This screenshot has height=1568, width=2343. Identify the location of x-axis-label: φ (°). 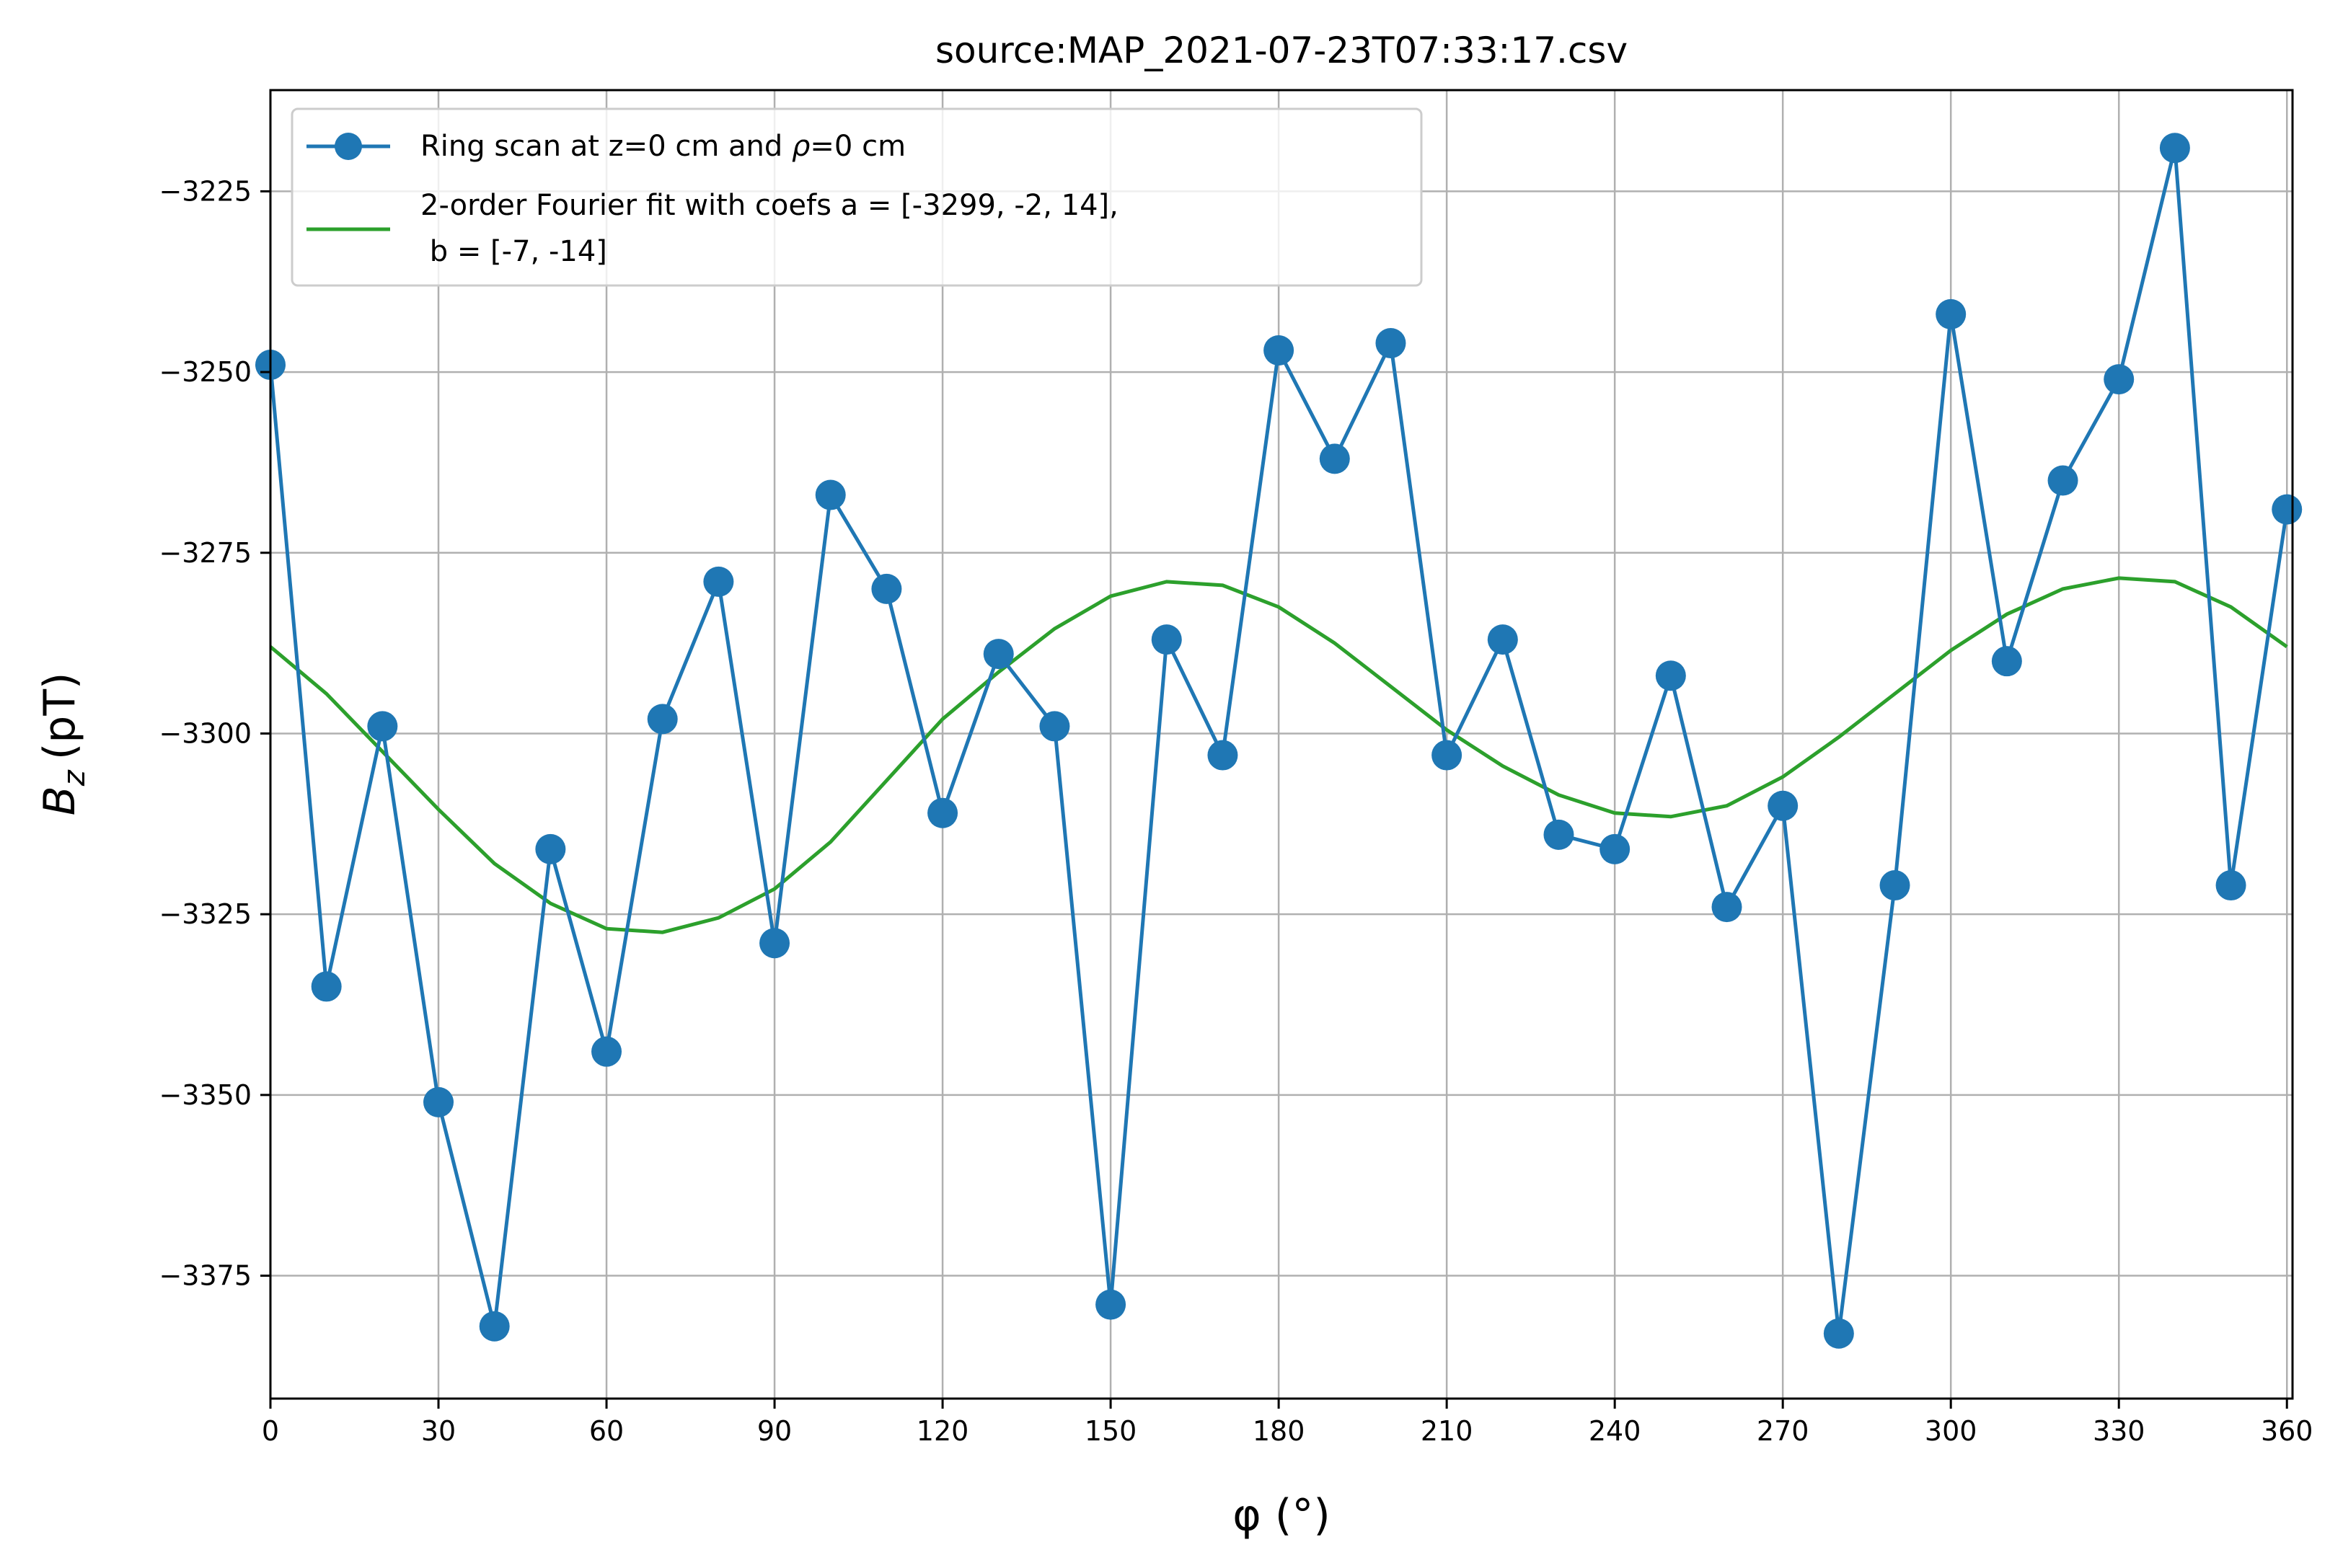
(1281, 1515).